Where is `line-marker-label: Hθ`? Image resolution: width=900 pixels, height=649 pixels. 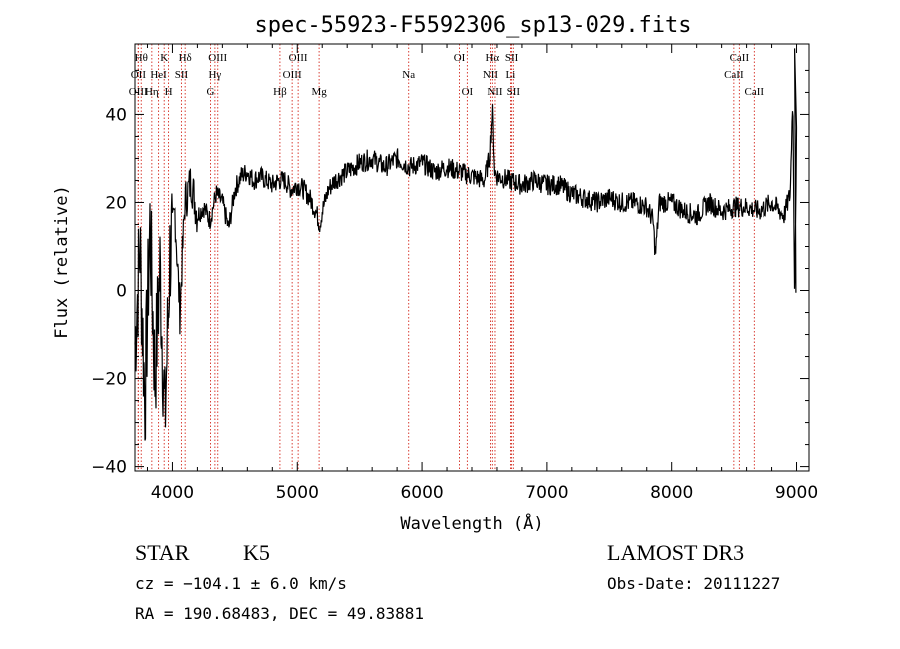
line-marker-label: Hθ is located at coordinates (141, 58).